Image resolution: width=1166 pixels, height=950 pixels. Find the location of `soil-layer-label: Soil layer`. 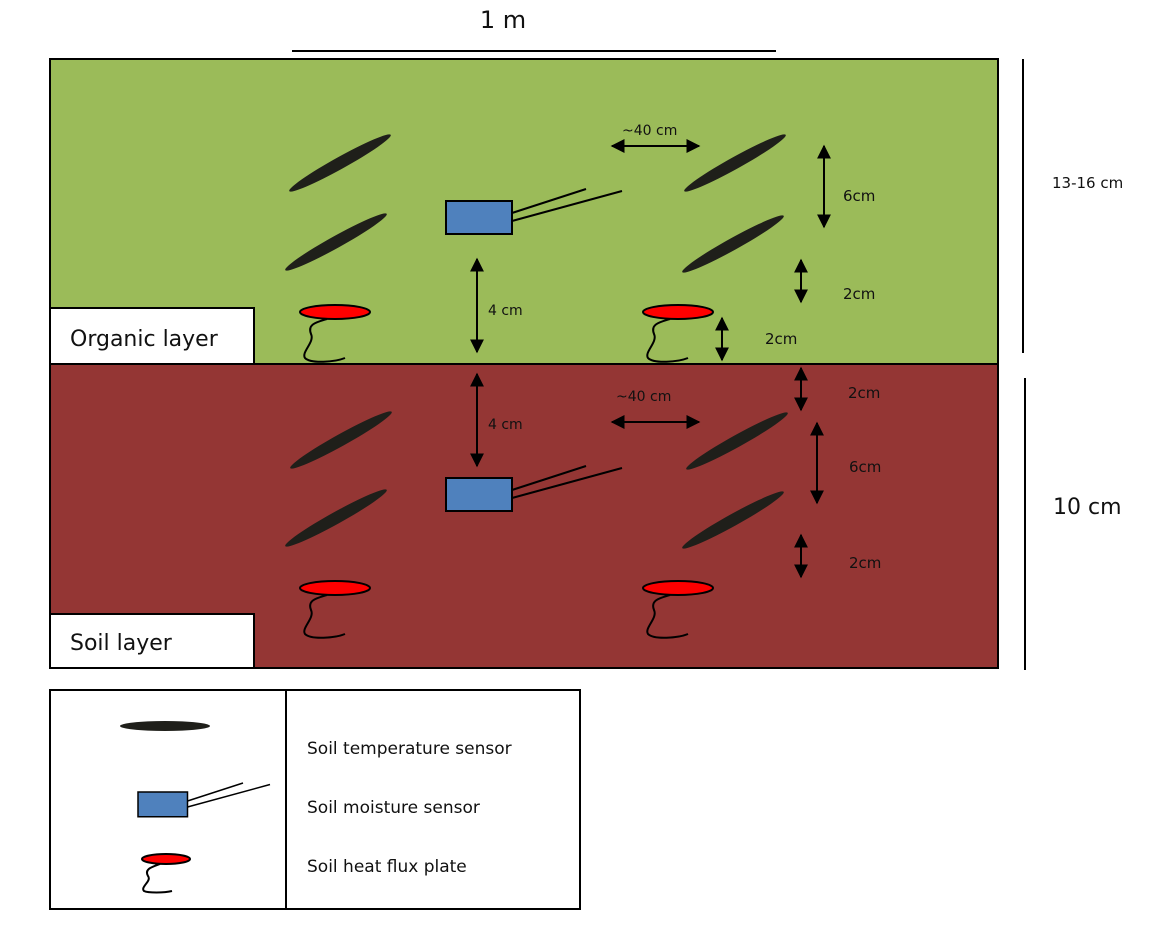

soil-layer-label: Soil layer is located at coordinates (121, 643).